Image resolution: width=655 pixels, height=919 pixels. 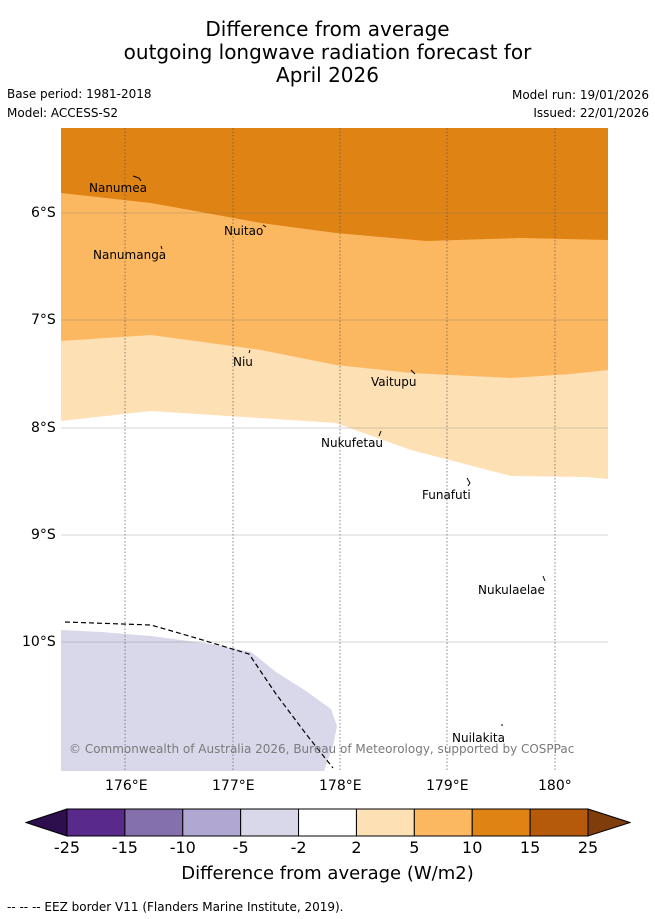 I want to click on model-run: Model run: 19/01/2026, so click(x=580, y=95).